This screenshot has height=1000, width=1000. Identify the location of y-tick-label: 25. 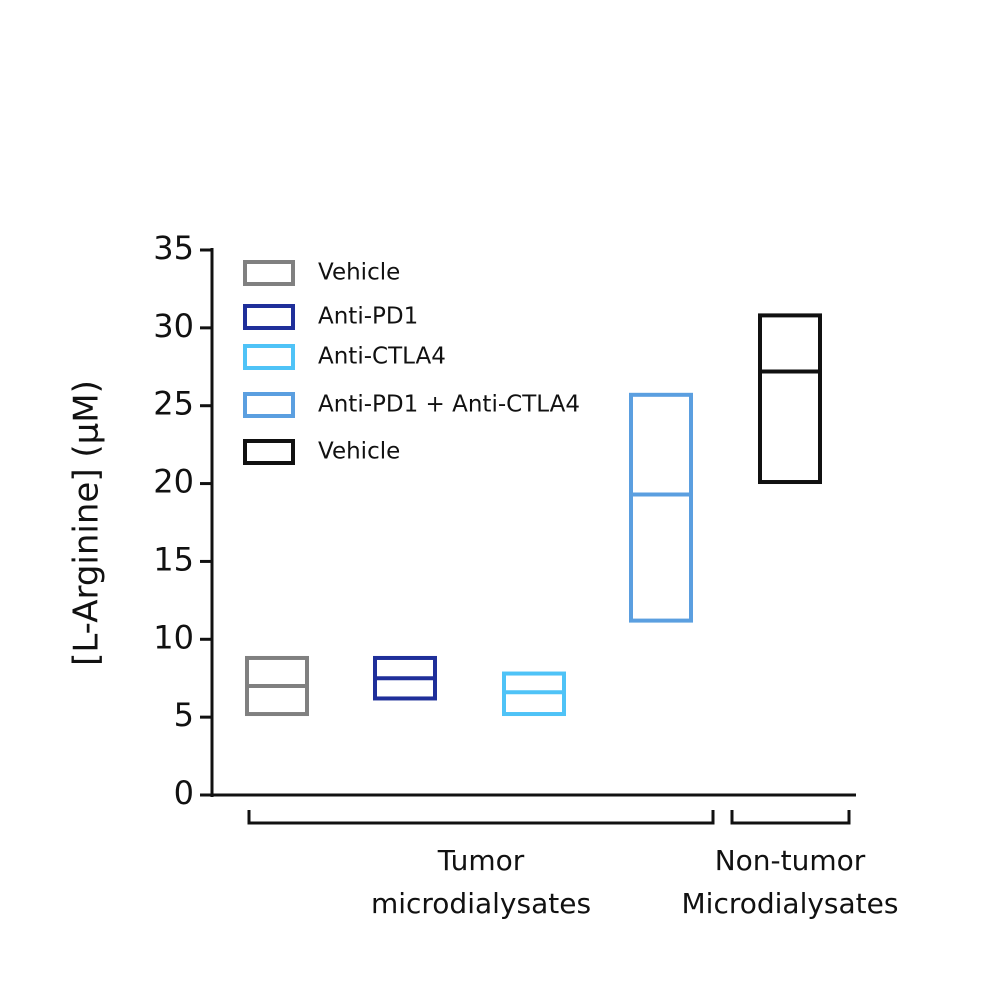
(173, 404).